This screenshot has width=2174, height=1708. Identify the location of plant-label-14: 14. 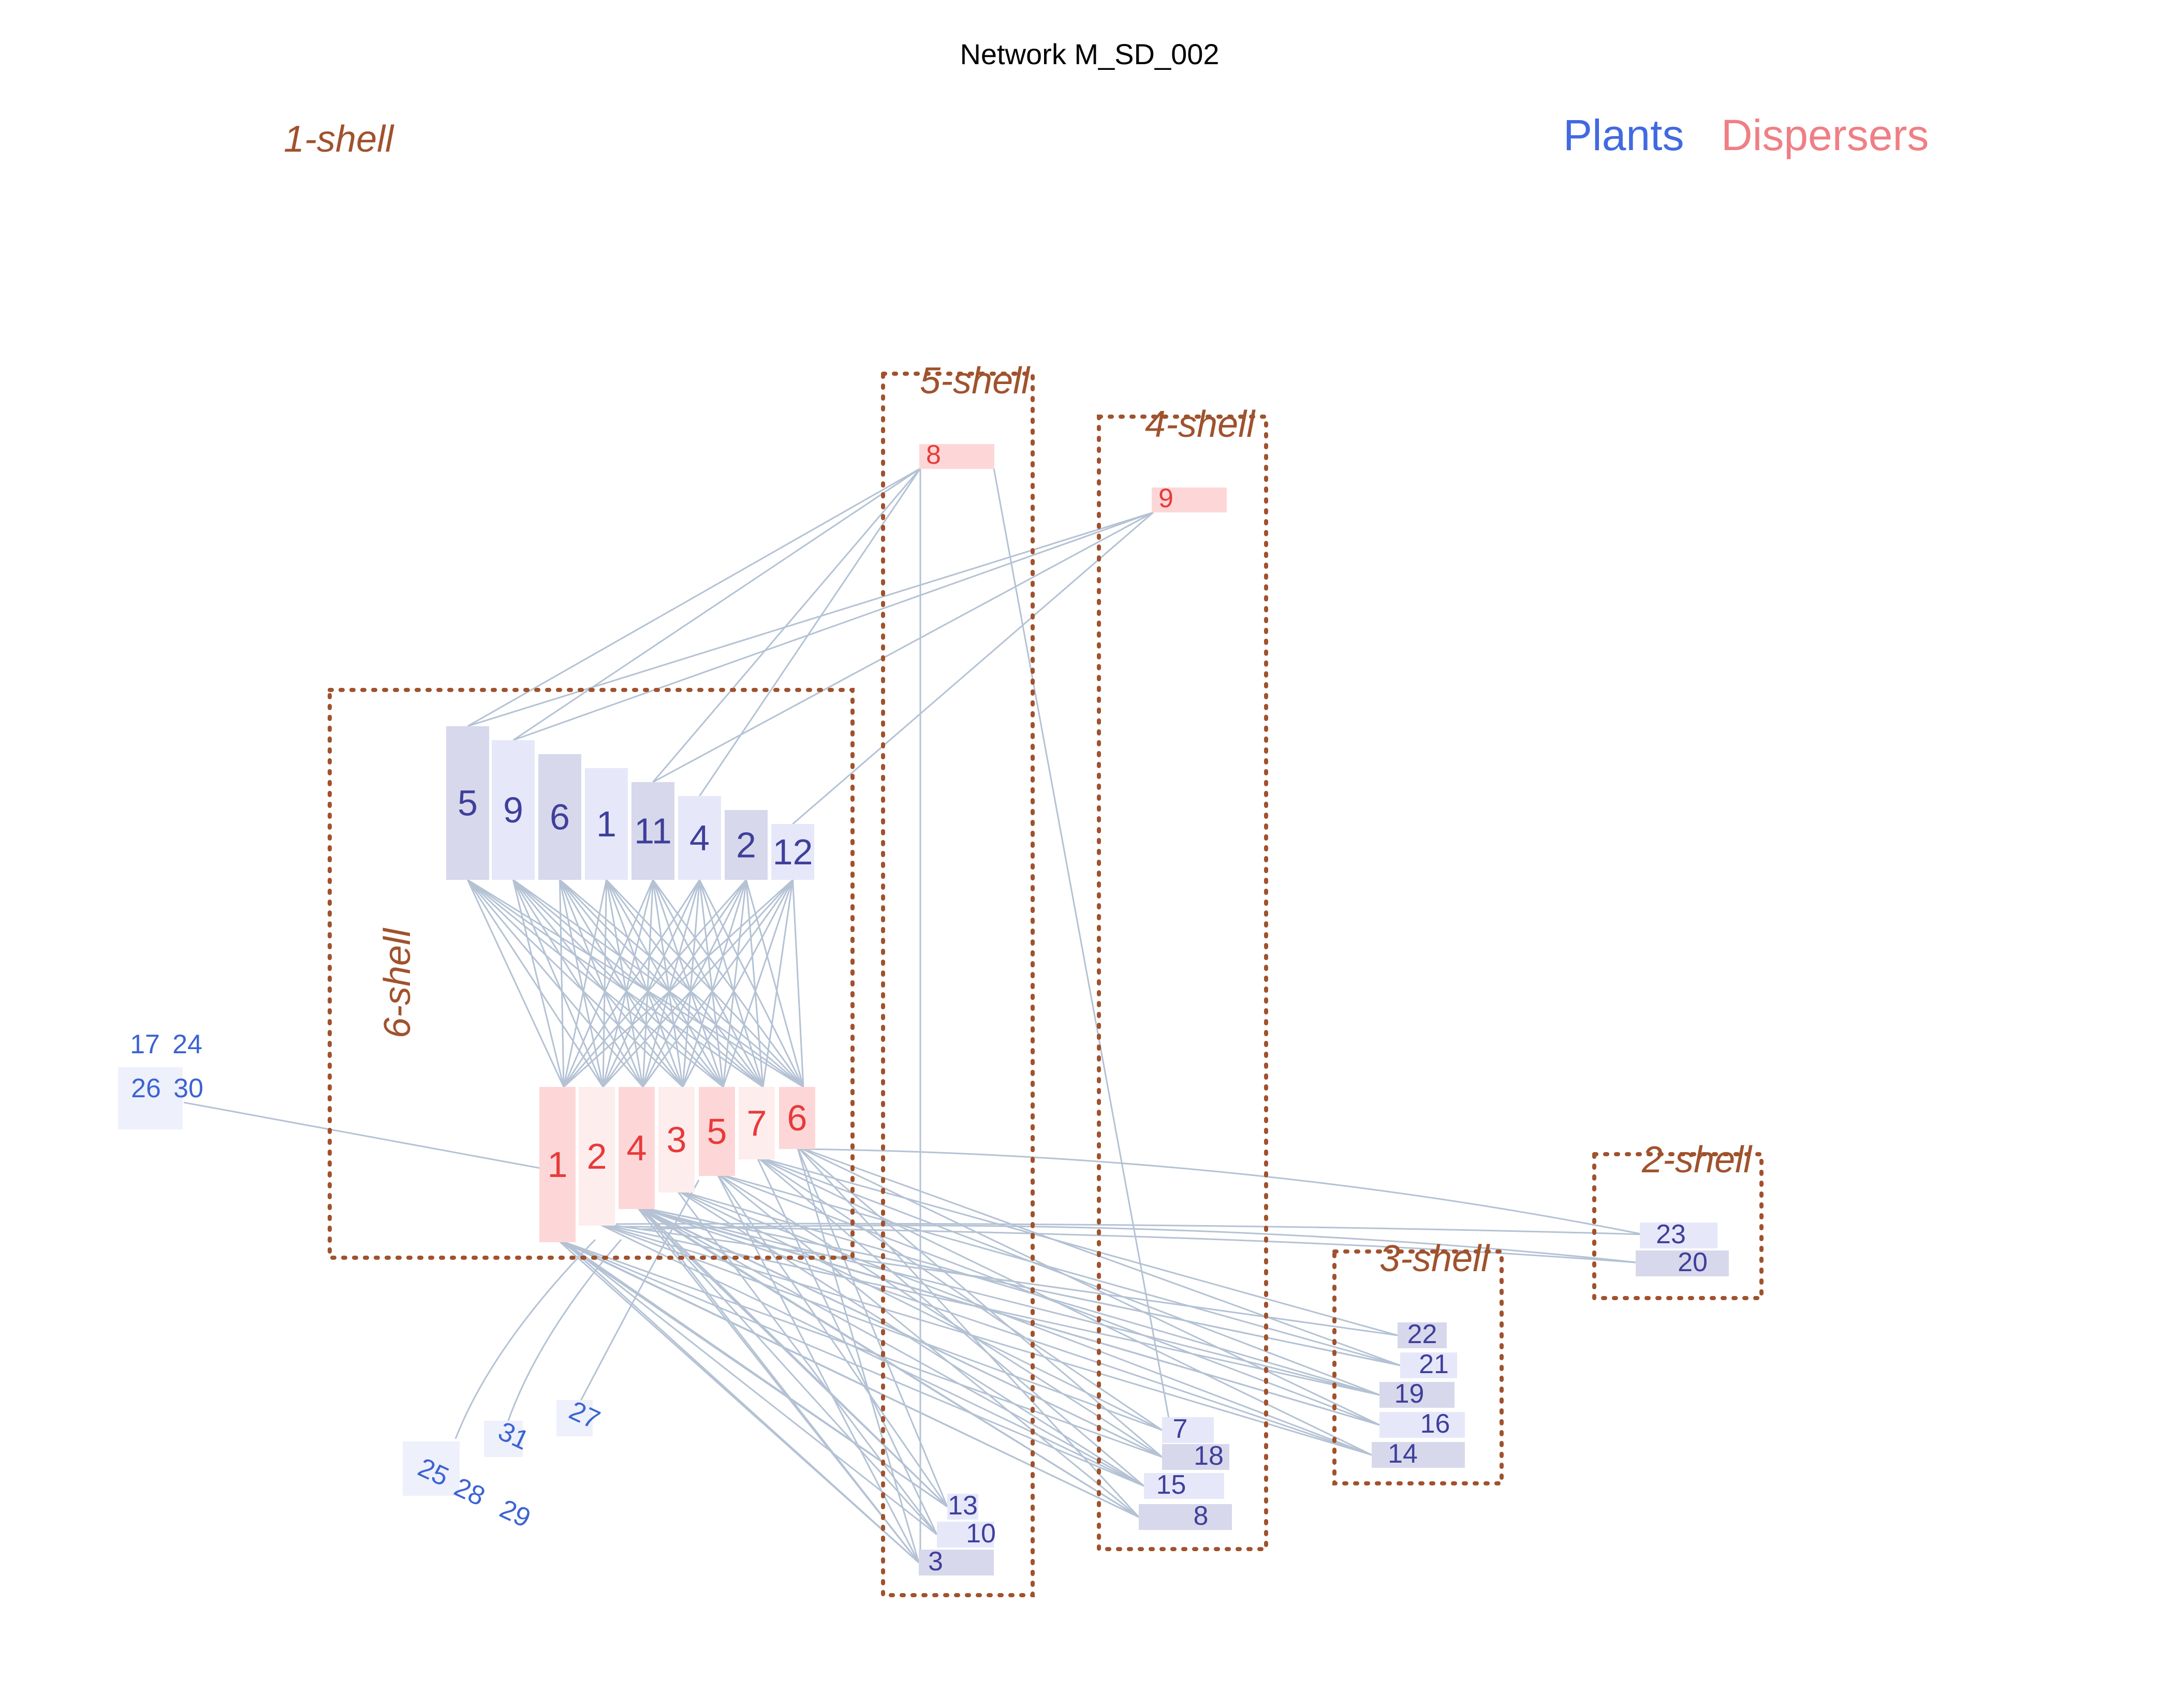
(1403, 1454).